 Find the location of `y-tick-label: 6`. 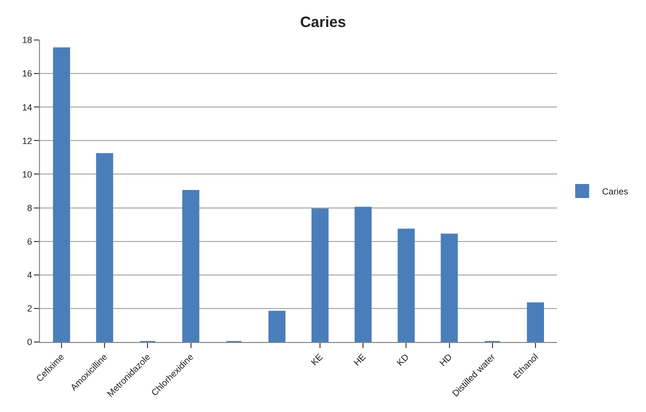

y-tick-label: 6 is located at coordinates (29, 241).